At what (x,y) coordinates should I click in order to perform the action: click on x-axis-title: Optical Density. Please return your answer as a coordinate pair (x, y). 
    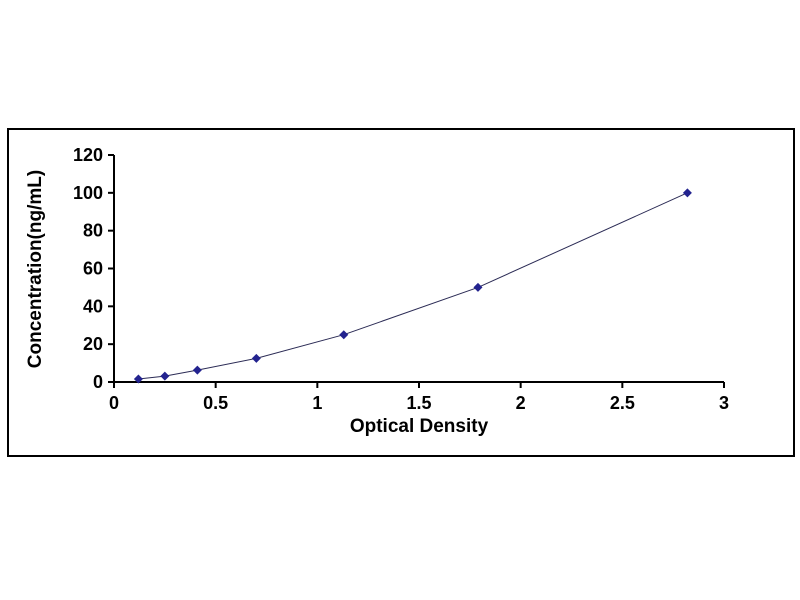
    Looking at the image, I should click on (419, 426).